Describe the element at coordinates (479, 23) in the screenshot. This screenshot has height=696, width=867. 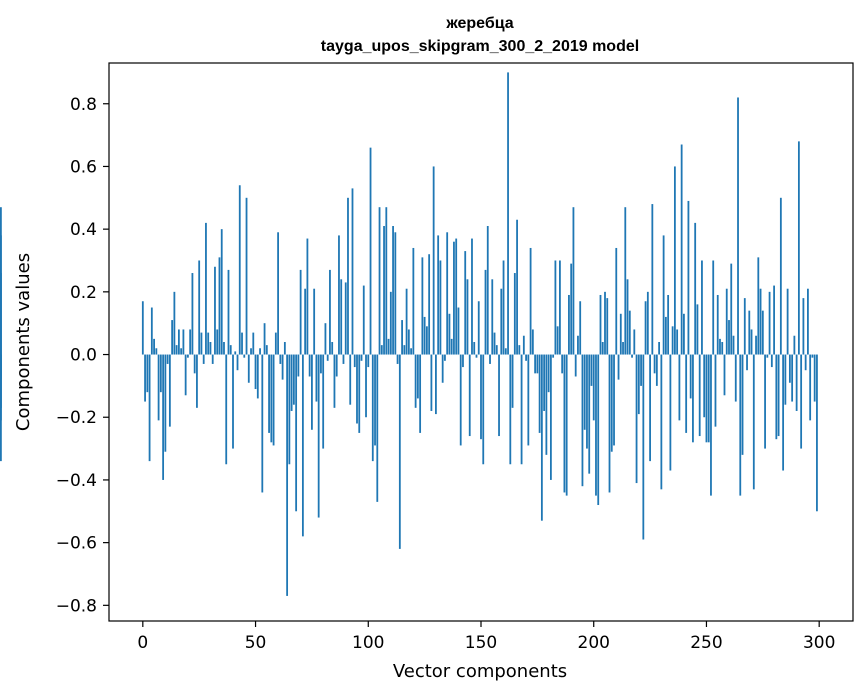
I see `chart-title: жеребца` at that location.